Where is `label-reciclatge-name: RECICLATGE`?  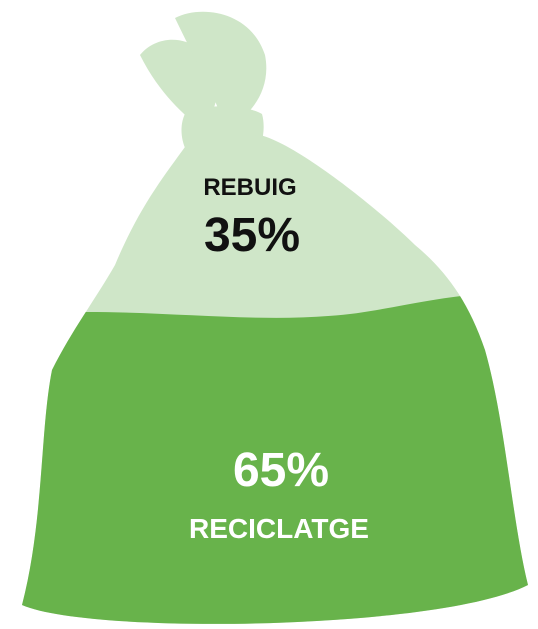 label-reciclatge-name: RECICLATGE is located at coordinates (279, 528).